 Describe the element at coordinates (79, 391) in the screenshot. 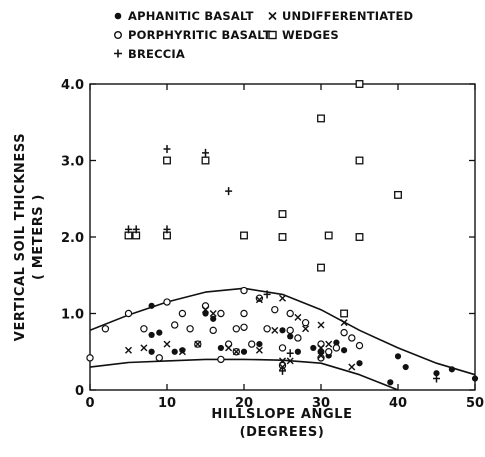

I see `y-tick-label: 0` at that location.